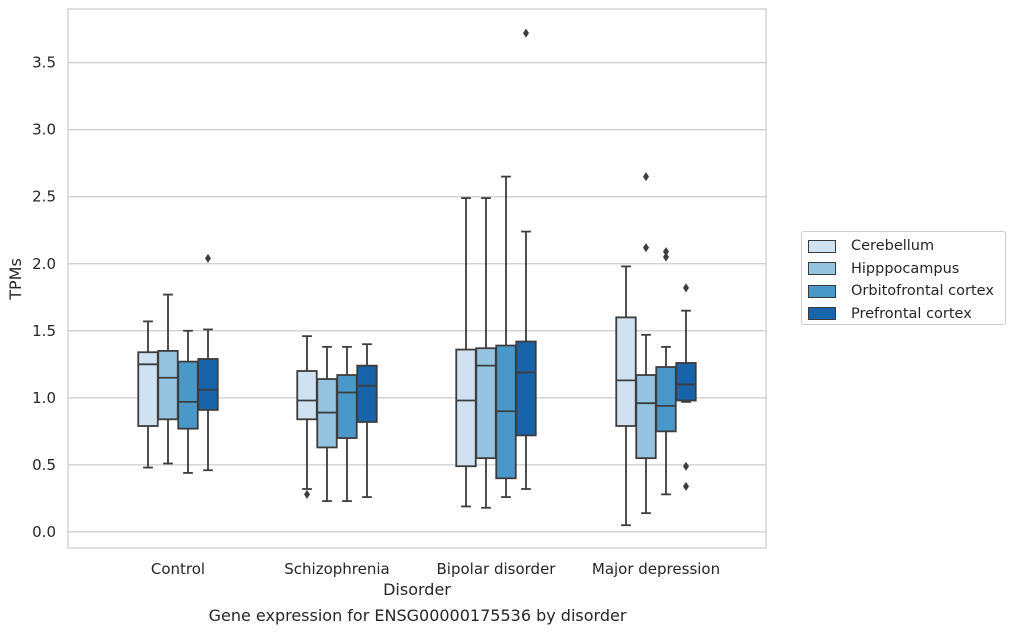  I want to click on legend-label: Cerebellum, so click(893, 246).